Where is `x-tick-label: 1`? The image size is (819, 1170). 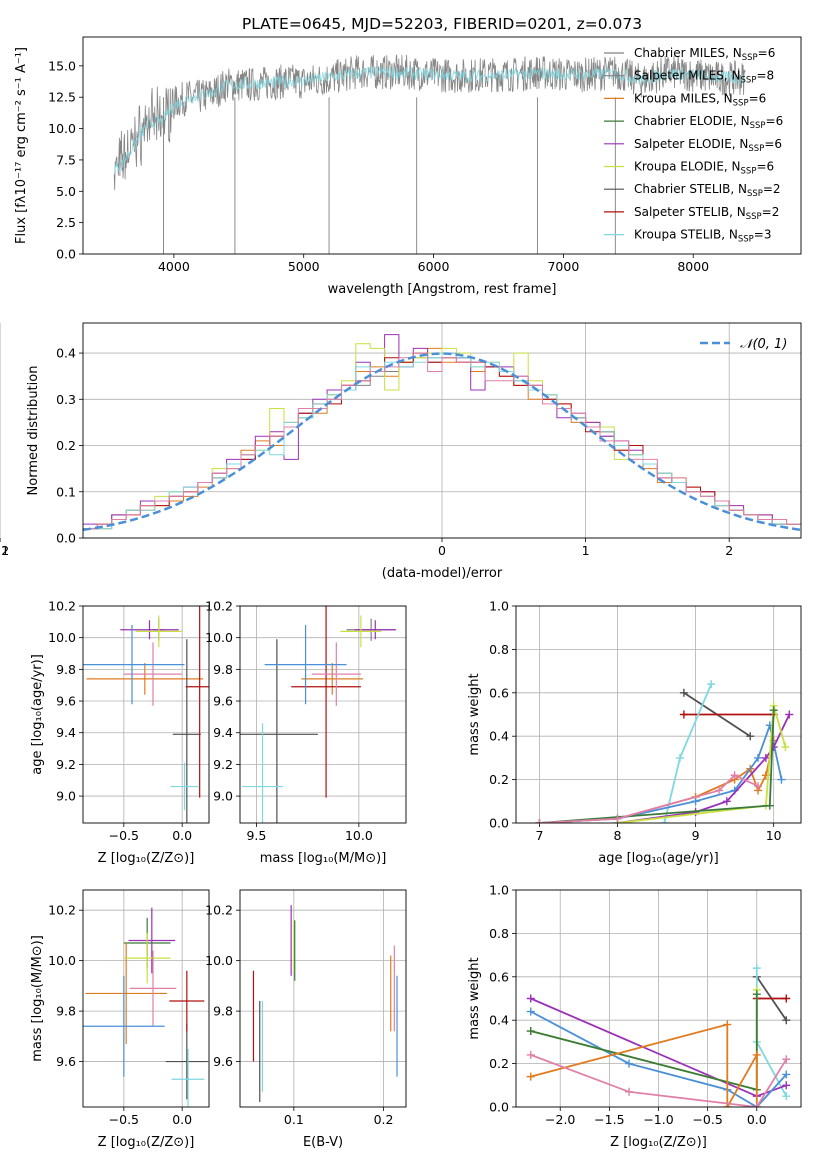
x-tick-label: 1 is located at coordinates (586, 550).